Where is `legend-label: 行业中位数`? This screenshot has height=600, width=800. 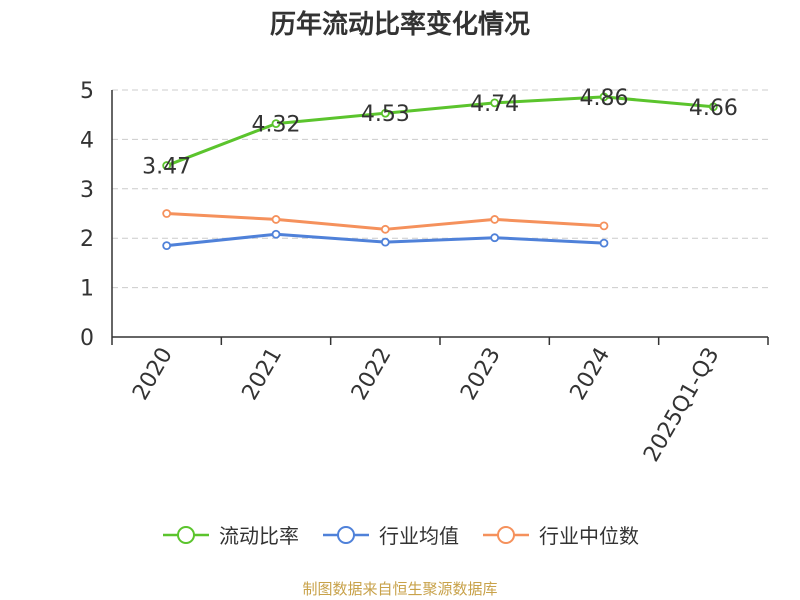
legend-label: 行业中位数 is located at coordinates (589, 536).